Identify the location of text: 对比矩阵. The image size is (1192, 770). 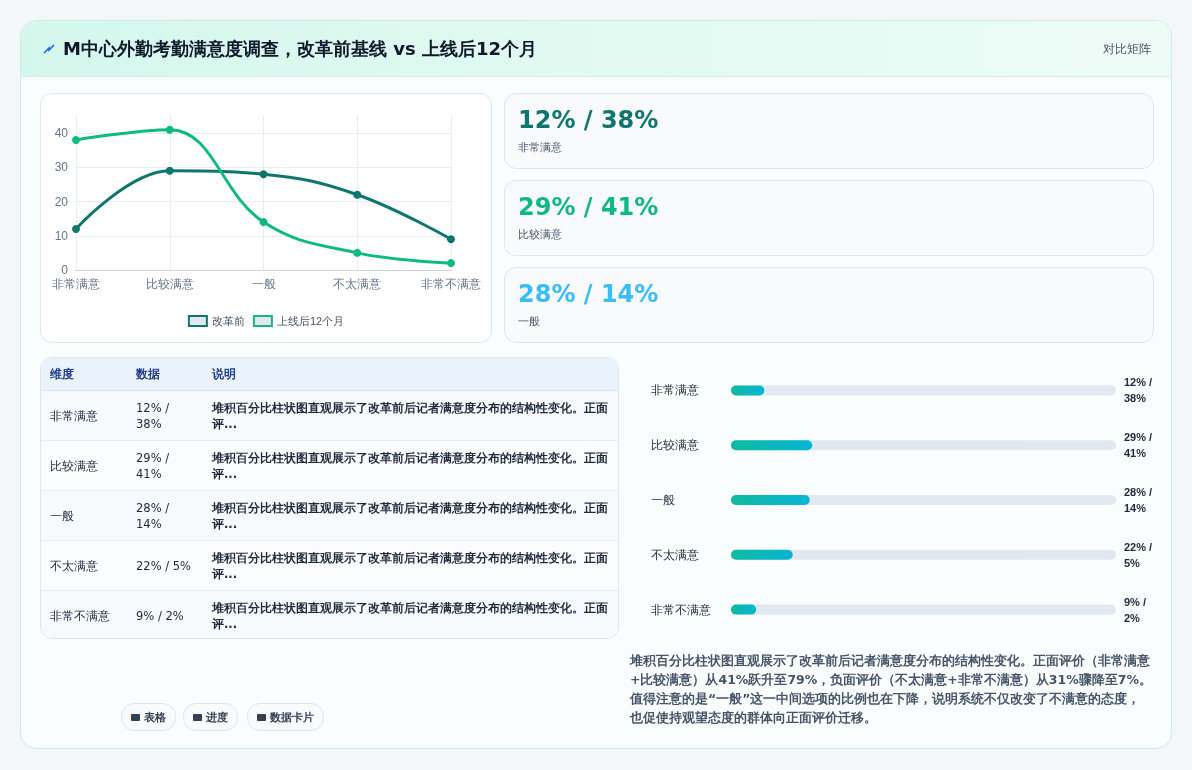
(1127, 49).